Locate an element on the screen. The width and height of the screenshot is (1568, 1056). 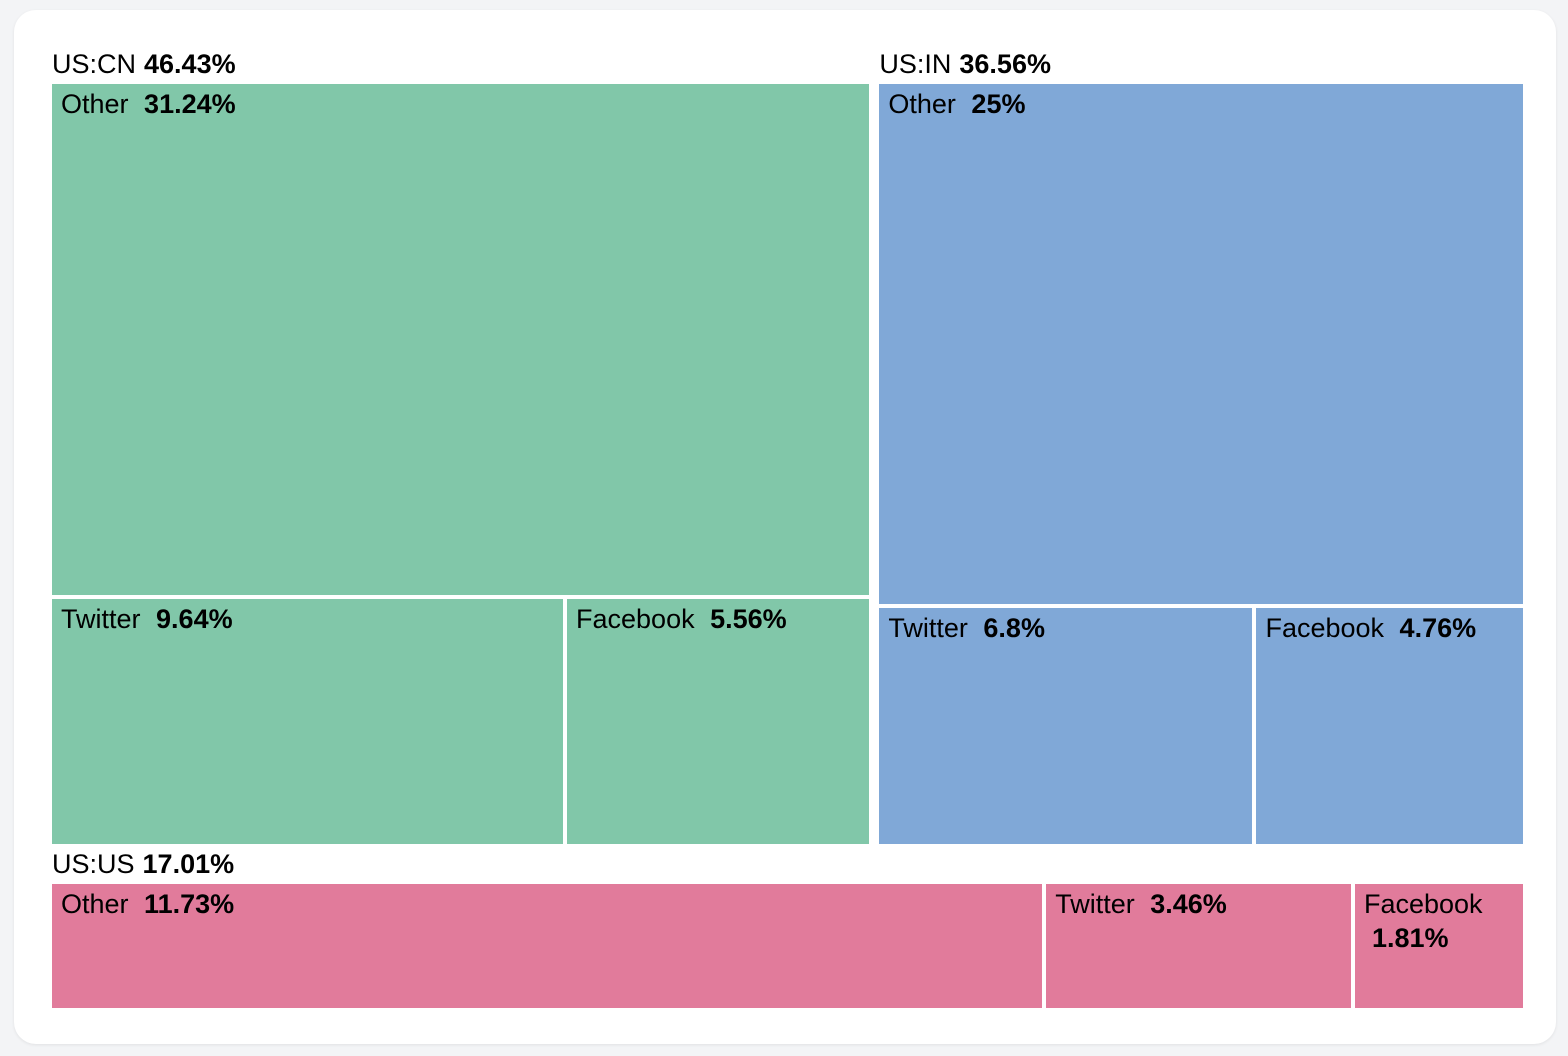
group-header: US:IN 36.56% is located at coordinates (1201, 64).